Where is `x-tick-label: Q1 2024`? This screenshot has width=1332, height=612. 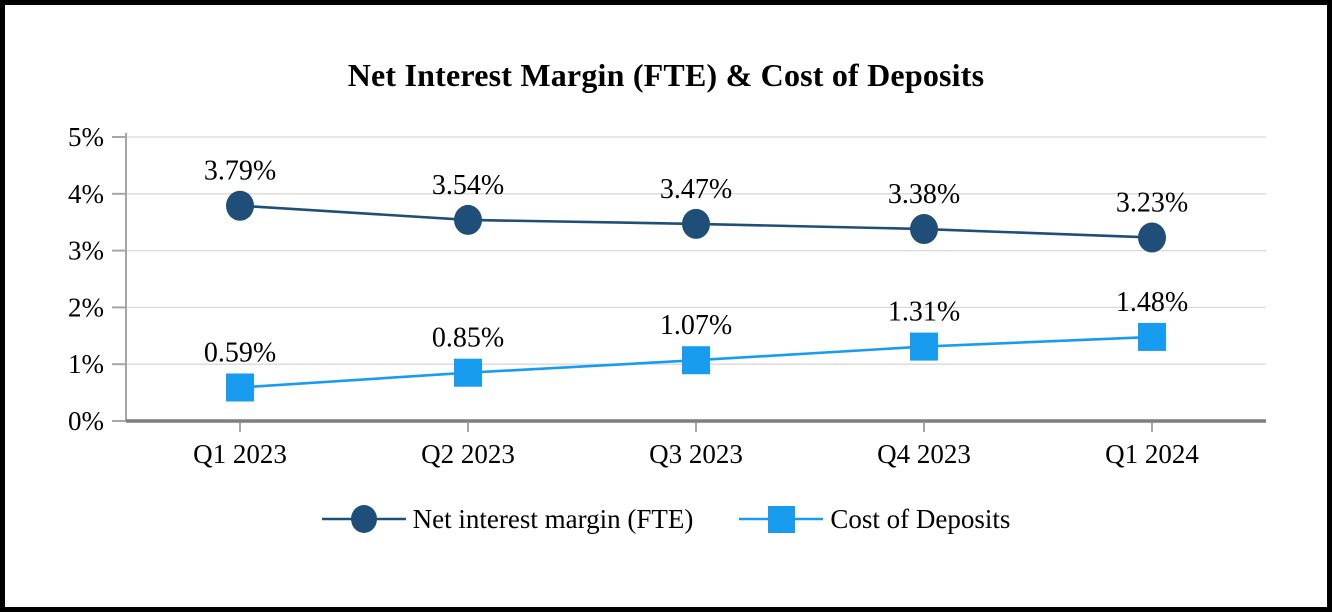
x-tick-label: Q1 2024 is located at coordinates (1152, 454).